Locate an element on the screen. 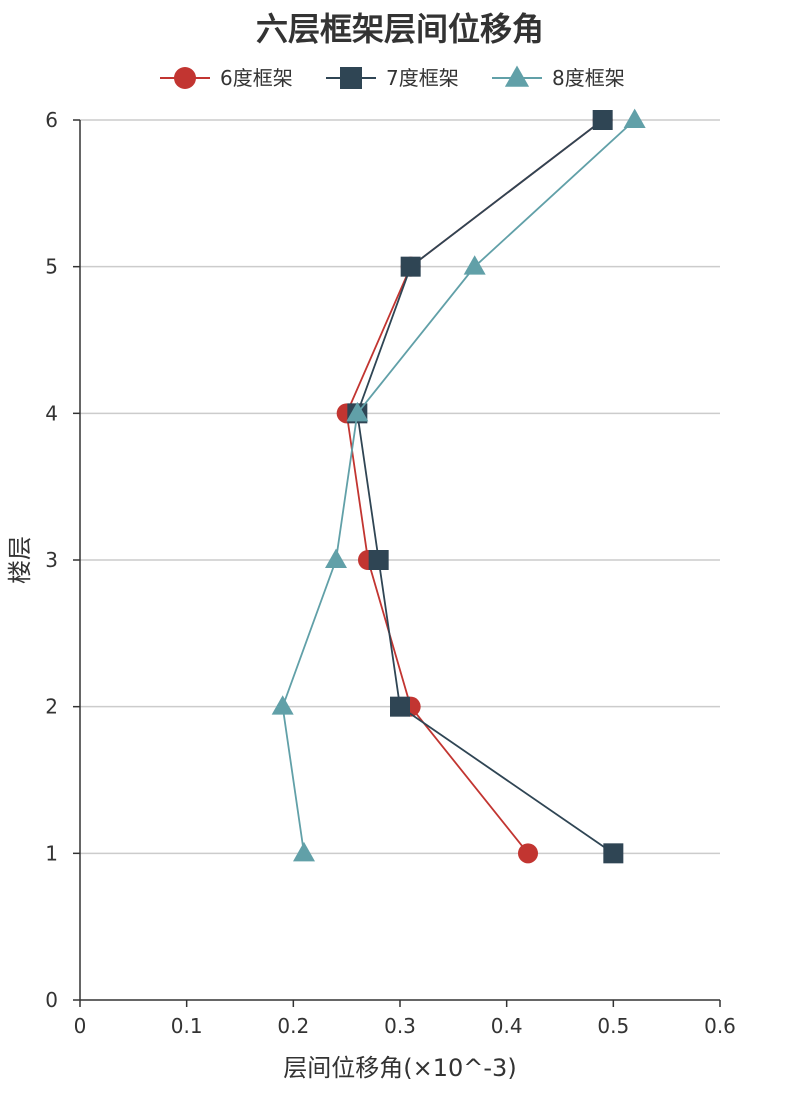 The width and height of the screenshot is (800, 1120). y-tick-label: 5 is located at coordinates (51, 267).